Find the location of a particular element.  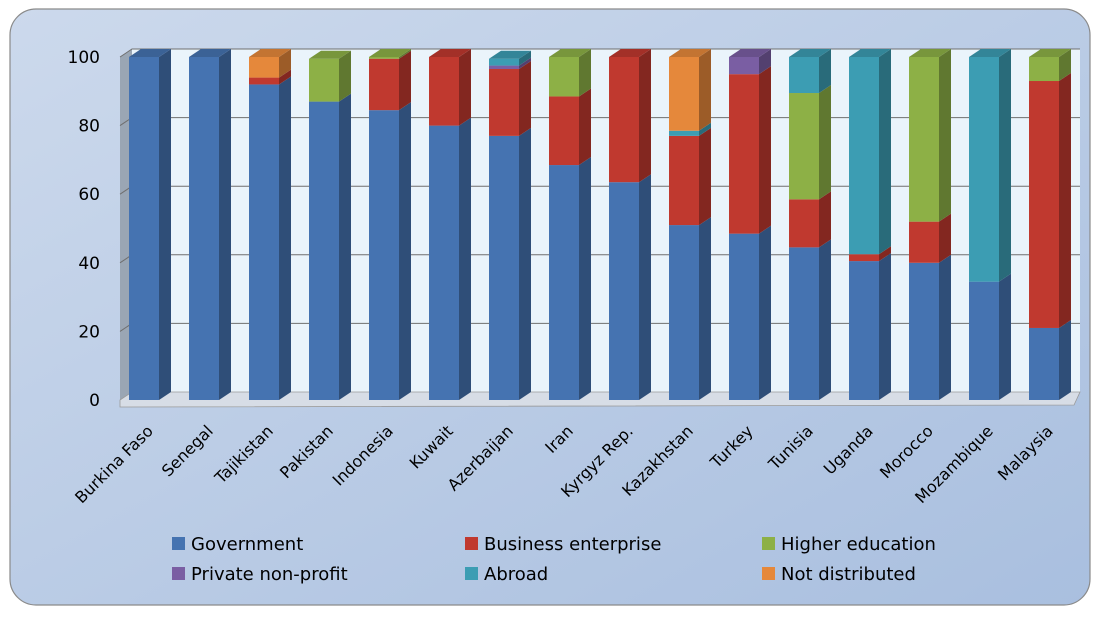

legend-label: Business enterprise is located at coordinates (572, 544).